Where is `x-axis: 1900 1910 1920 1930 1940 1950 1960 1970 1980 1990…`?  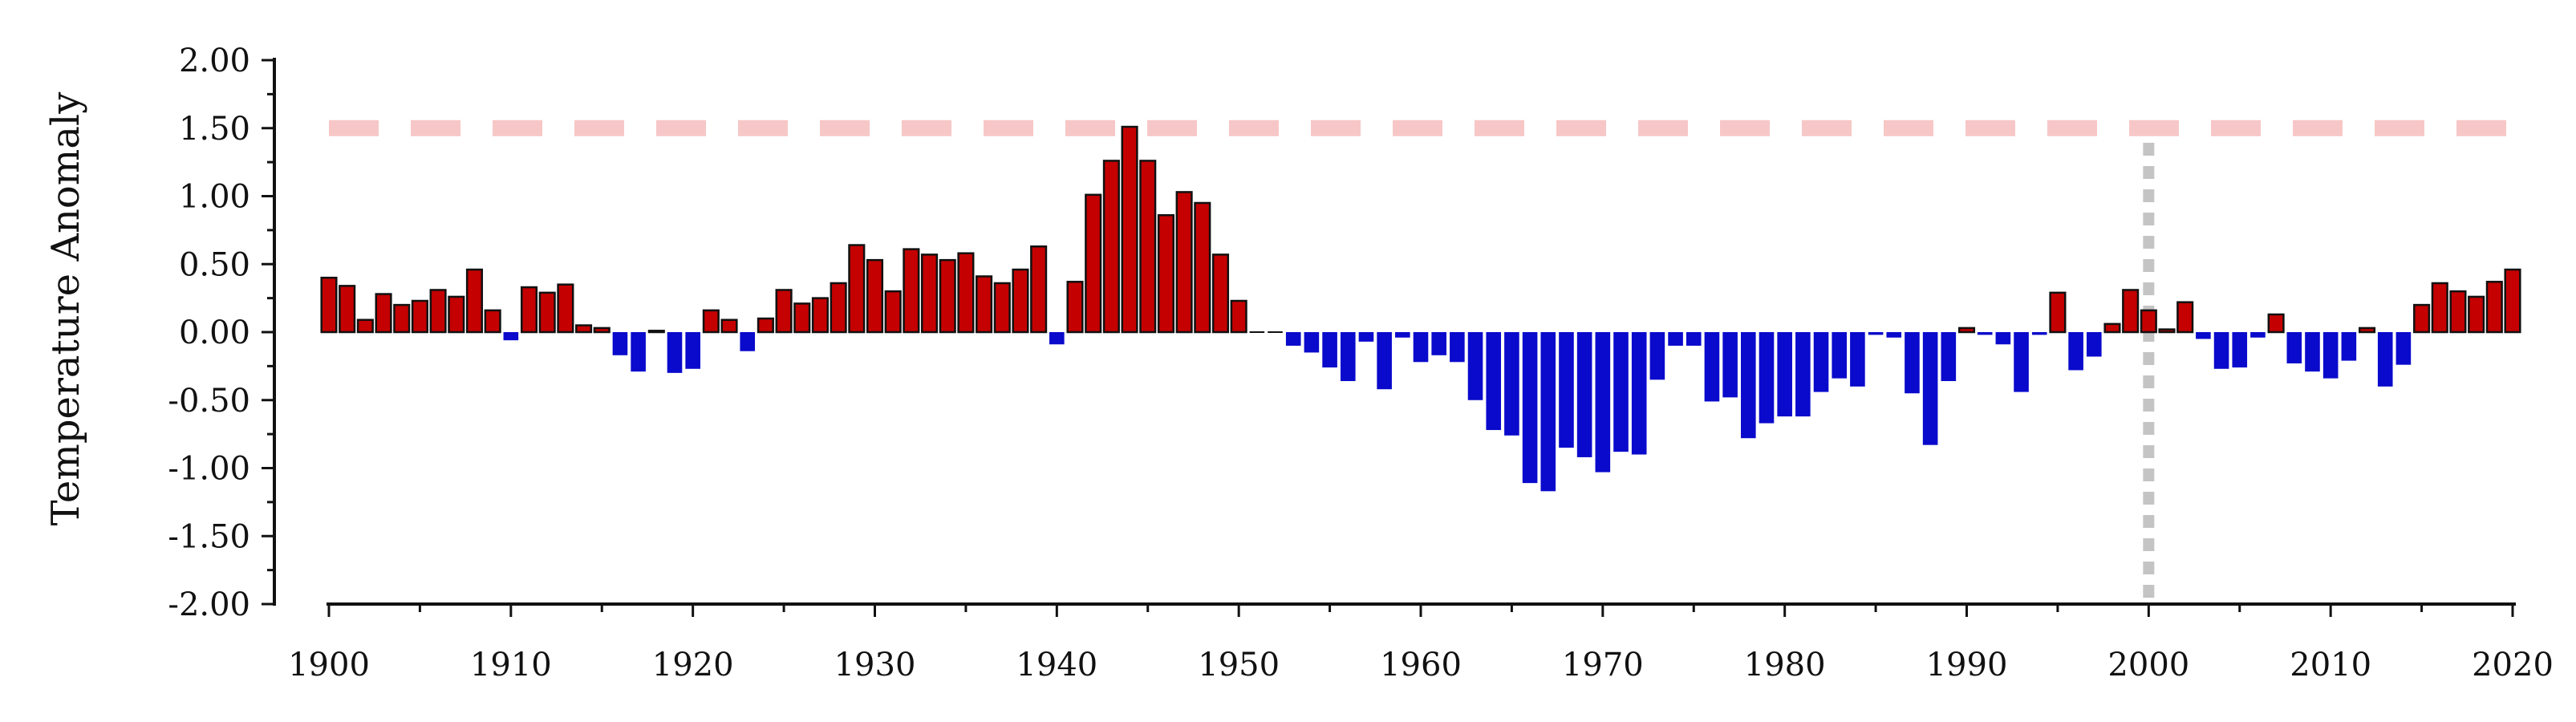
x-axis: 1900 1910 1920 1930 1940 1950 1960 1970 1980 1990… is located at coordinates (1421, 642).